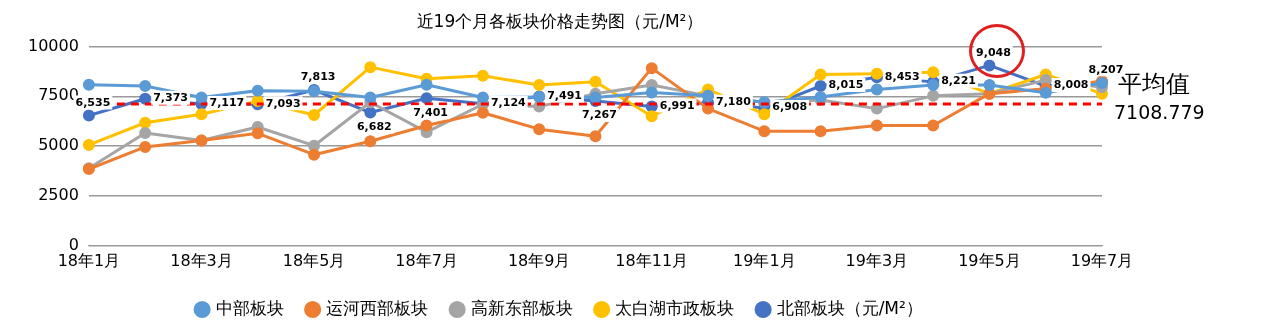 The image size is (1280, 336). What do you see at coordinates (283, 103) in the screenshot?
I see `data-label: 7,093` at bounding box center [283, 103].